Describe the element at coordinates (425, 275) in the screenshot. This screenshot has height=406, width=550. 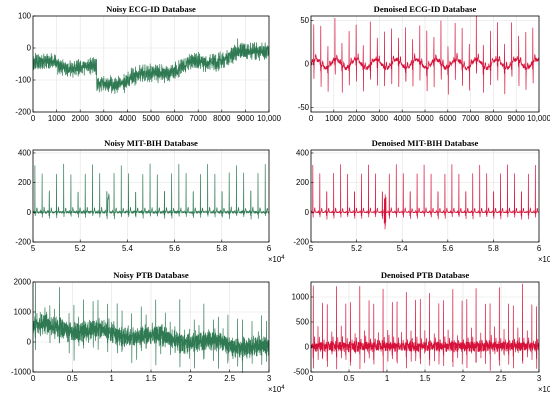
I see `chart-title: Denoised PTB Database` at that location.